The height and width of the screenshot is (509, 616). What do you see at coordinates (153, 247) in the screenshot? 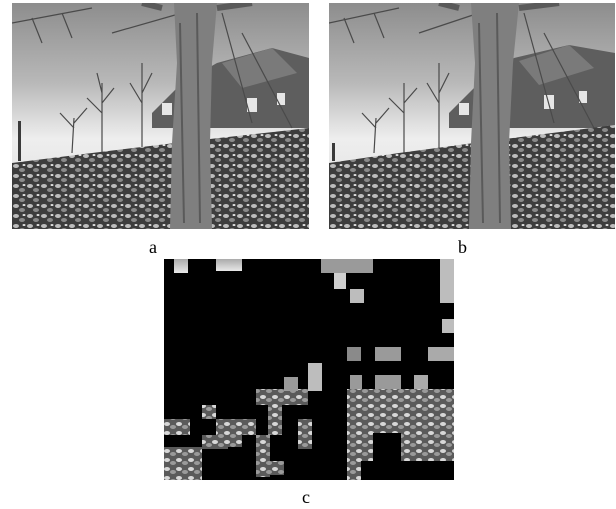
I see `panel-a-label: a` at bounding box center [153, 247].